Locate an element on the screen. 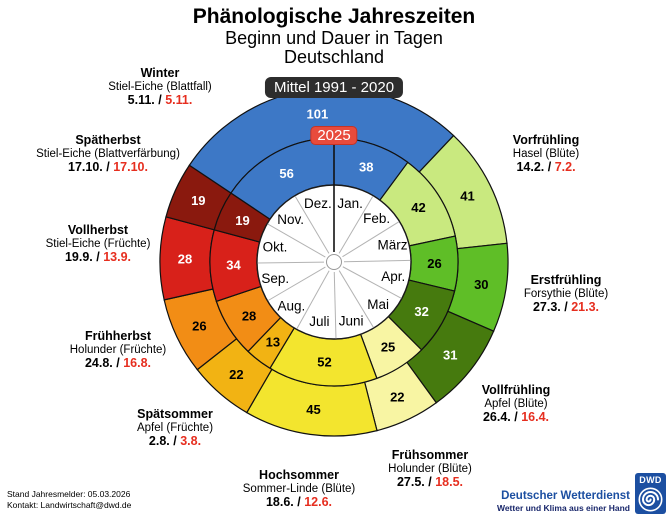  season-start-mittel: 5.11. is located at coordinates (141, 100).